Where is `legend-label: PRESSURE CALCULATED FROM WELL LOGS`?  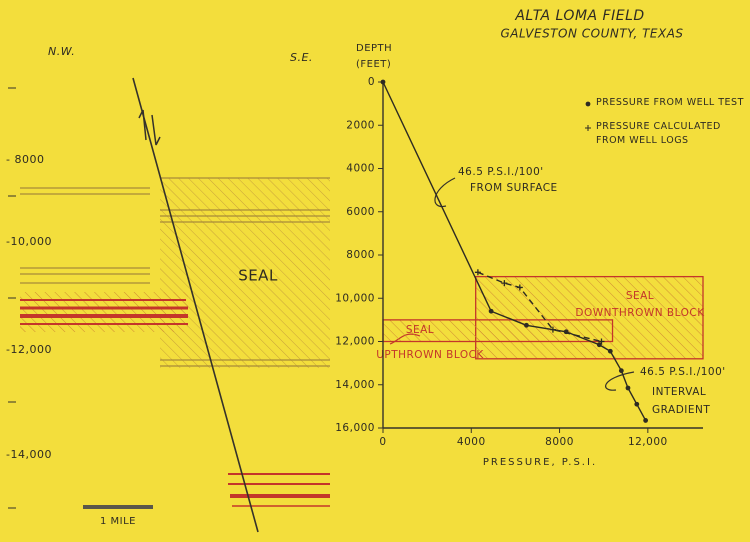 legend-label: PRESSURE CALCULATED FROM WELL LOGS is located at coordinates (658, 133).